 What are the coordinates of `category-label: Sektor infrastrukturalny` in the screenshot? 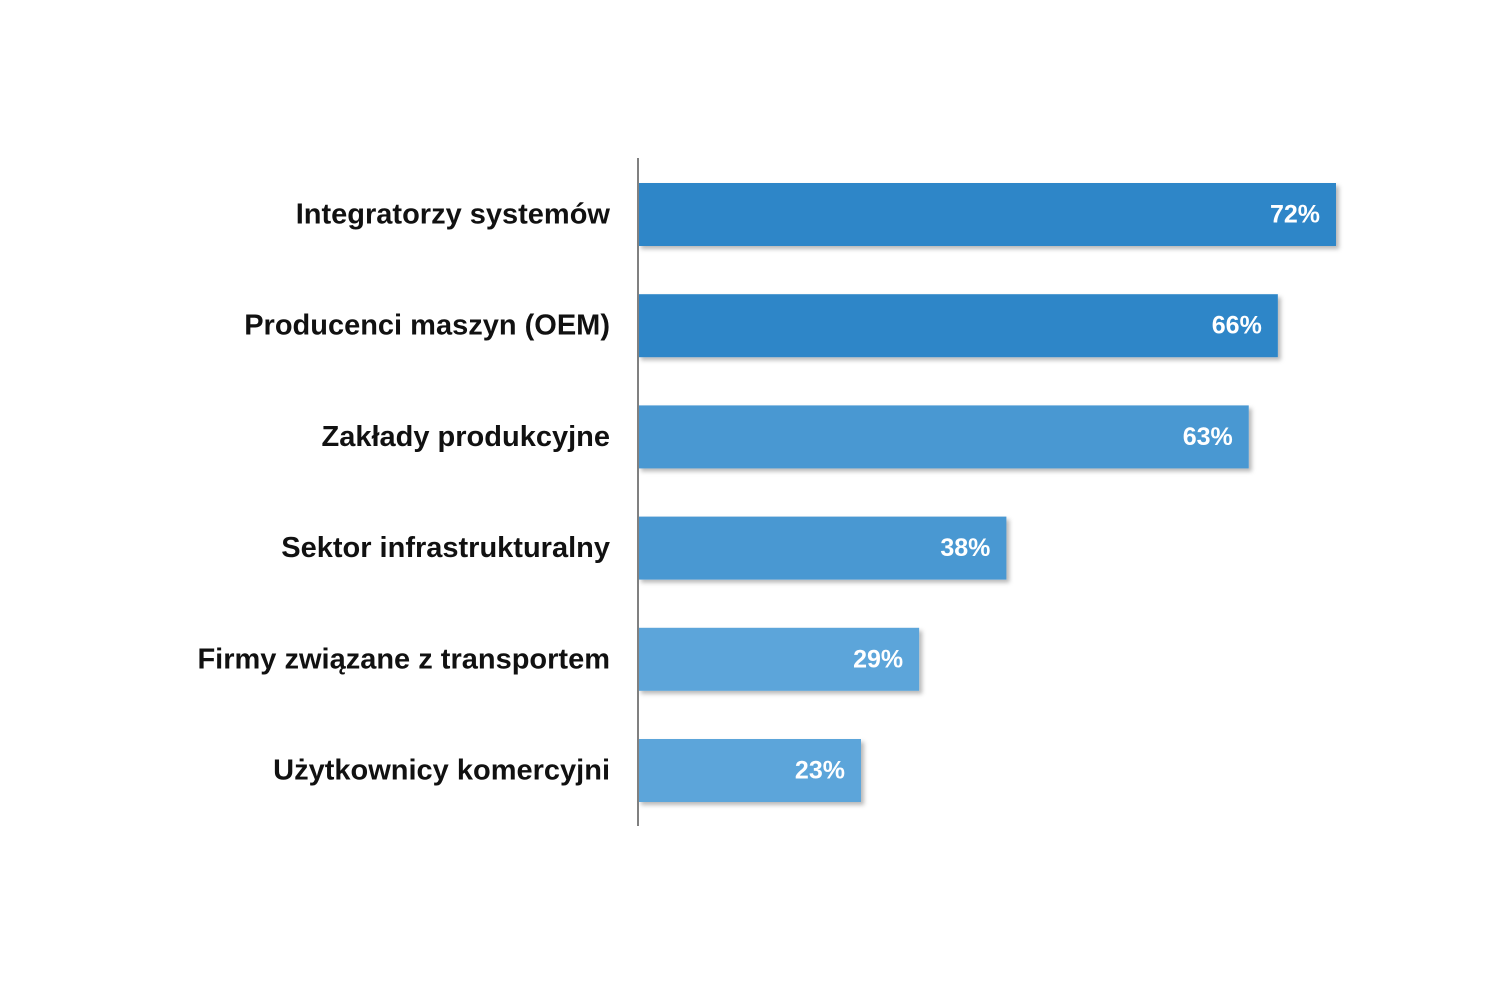 It's located at (445, 548).